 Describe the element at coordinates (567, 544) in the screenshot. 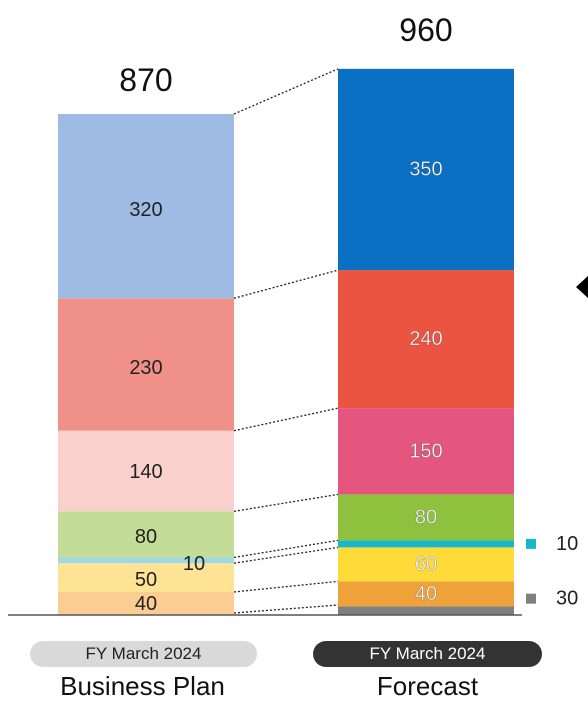

I see `side-label-0: 10` at that location.